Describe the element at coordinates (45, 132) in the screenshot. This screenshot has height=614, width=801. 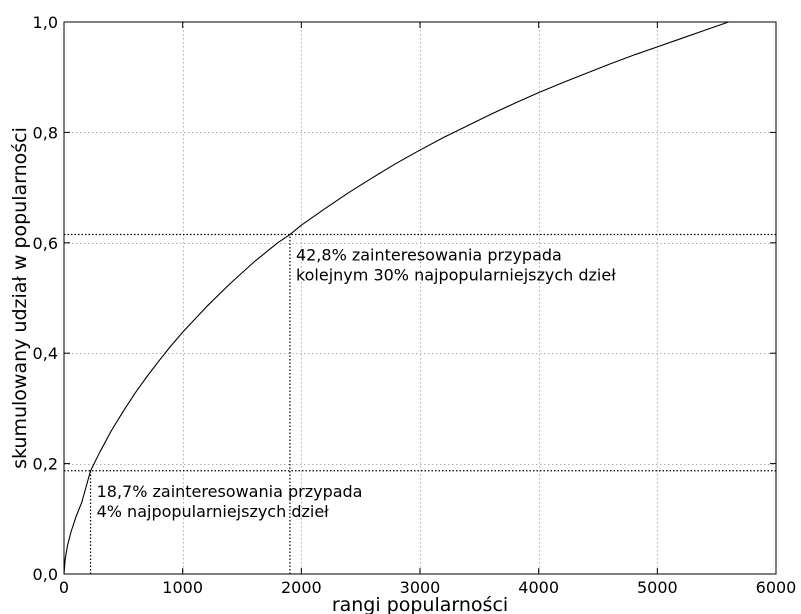
I see `y-tick-label: 0,8` at that location.